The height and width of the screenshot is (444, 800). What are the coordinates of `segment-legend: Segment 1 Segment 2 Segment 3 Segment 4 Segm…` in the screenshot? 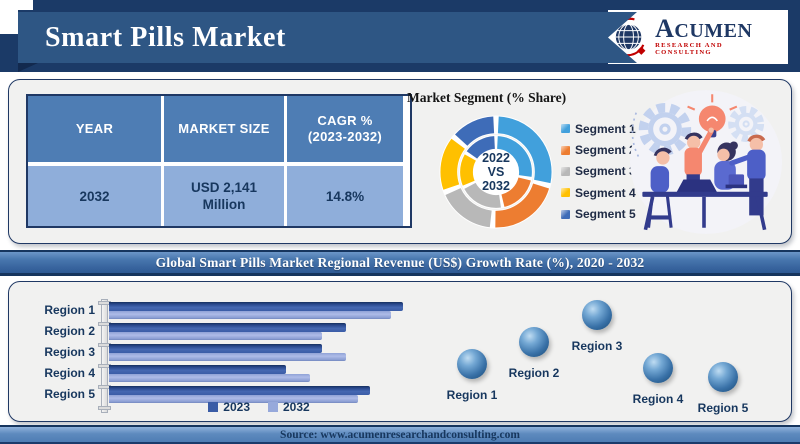 It's located at (598, 171).